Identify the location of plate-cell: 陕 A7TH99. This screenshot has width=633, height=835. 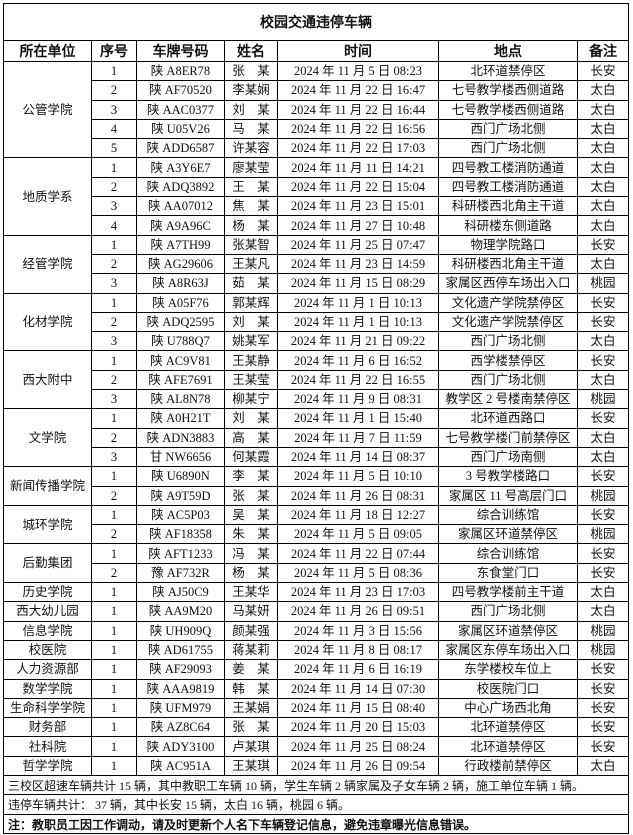
(180, 244).